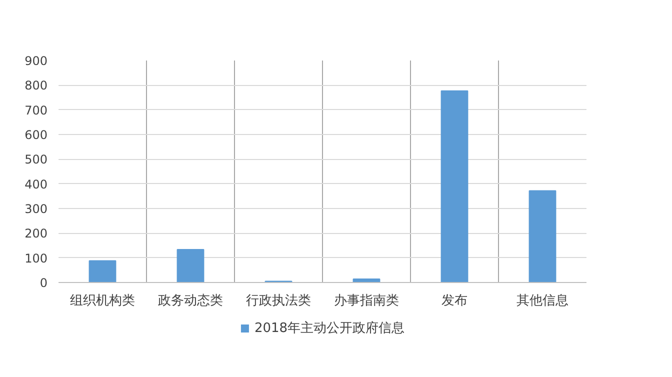 This screenshot has width=672, height=377. What do you see at coordinates (36, 135) in the screenshot?
I see `y-tick-label: 600` at bounding box center [36, 135].